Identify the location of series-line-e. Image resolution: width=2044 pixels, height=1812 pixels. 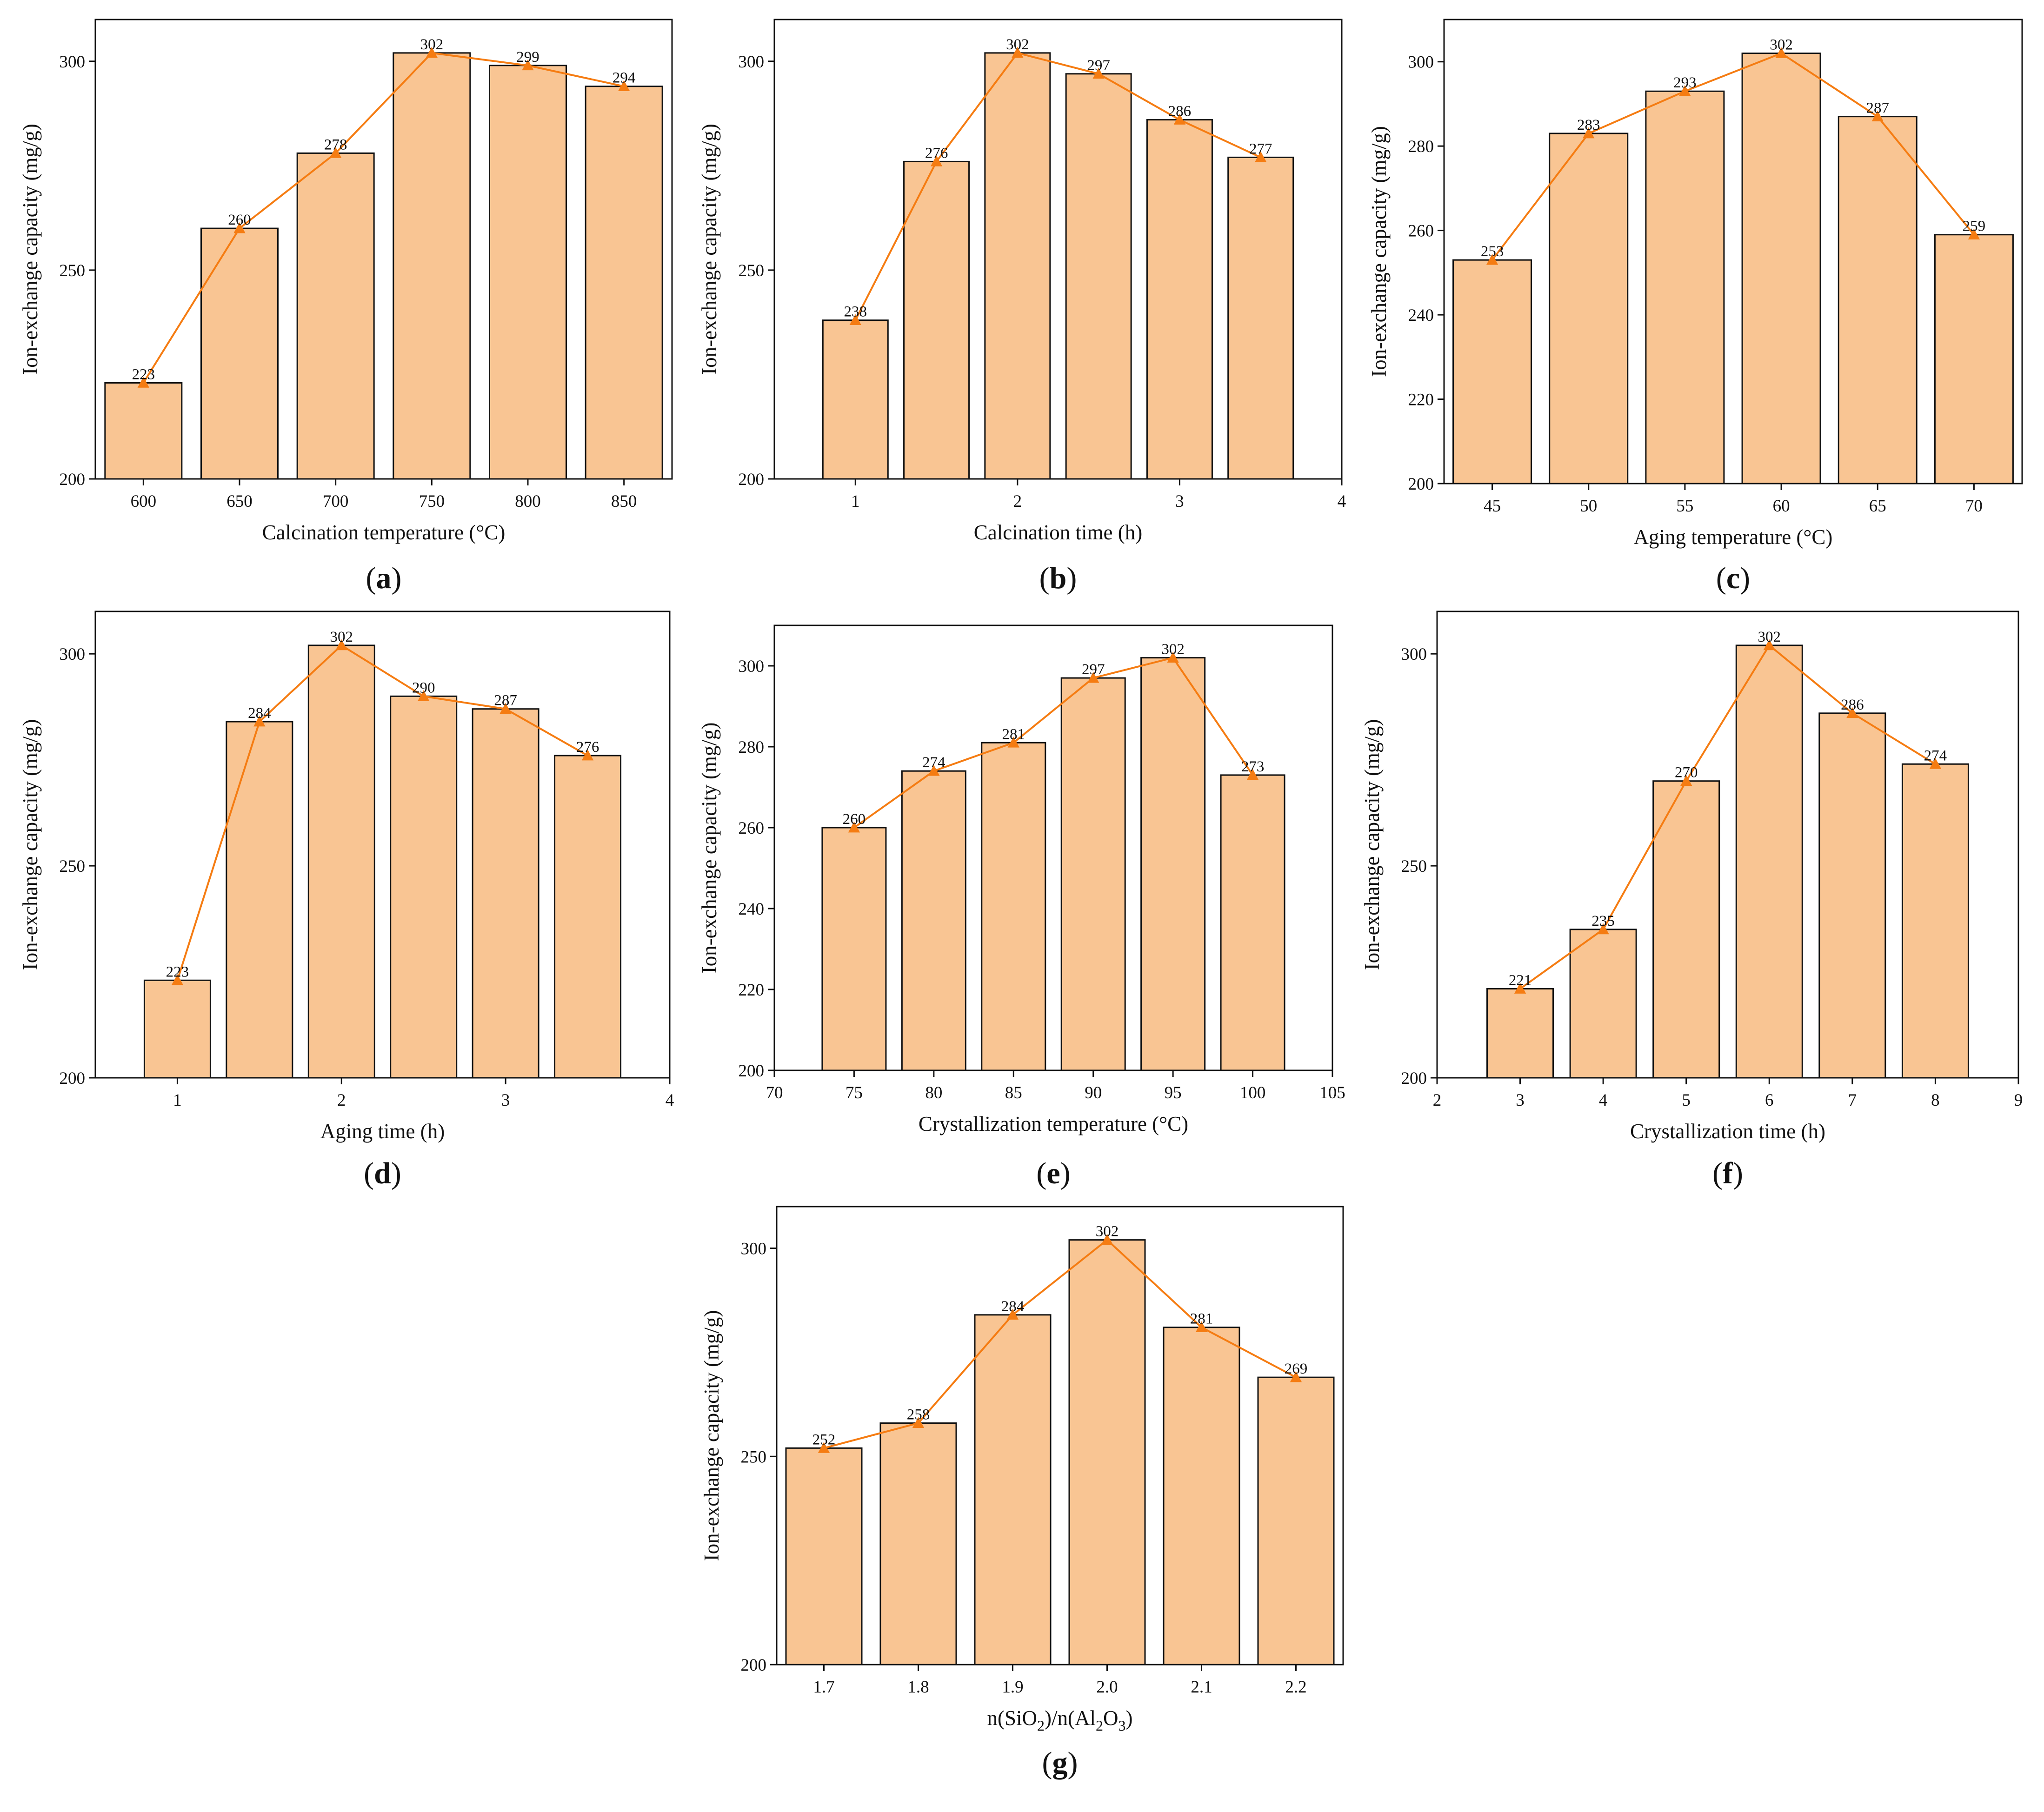
(1053, 743).